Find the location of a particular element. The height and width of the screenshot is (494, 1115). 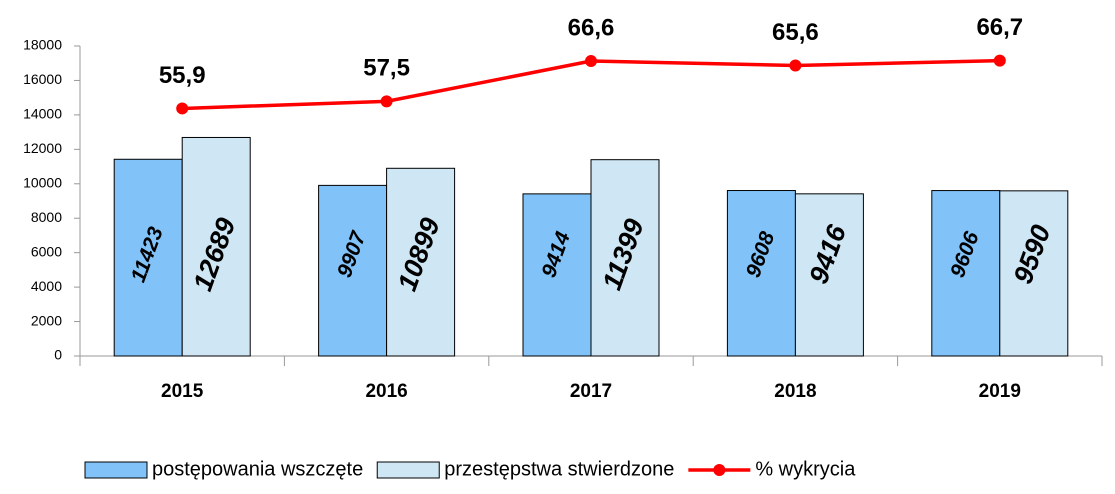

y-tick-label: 16000 is located at coordinates (42, 79).